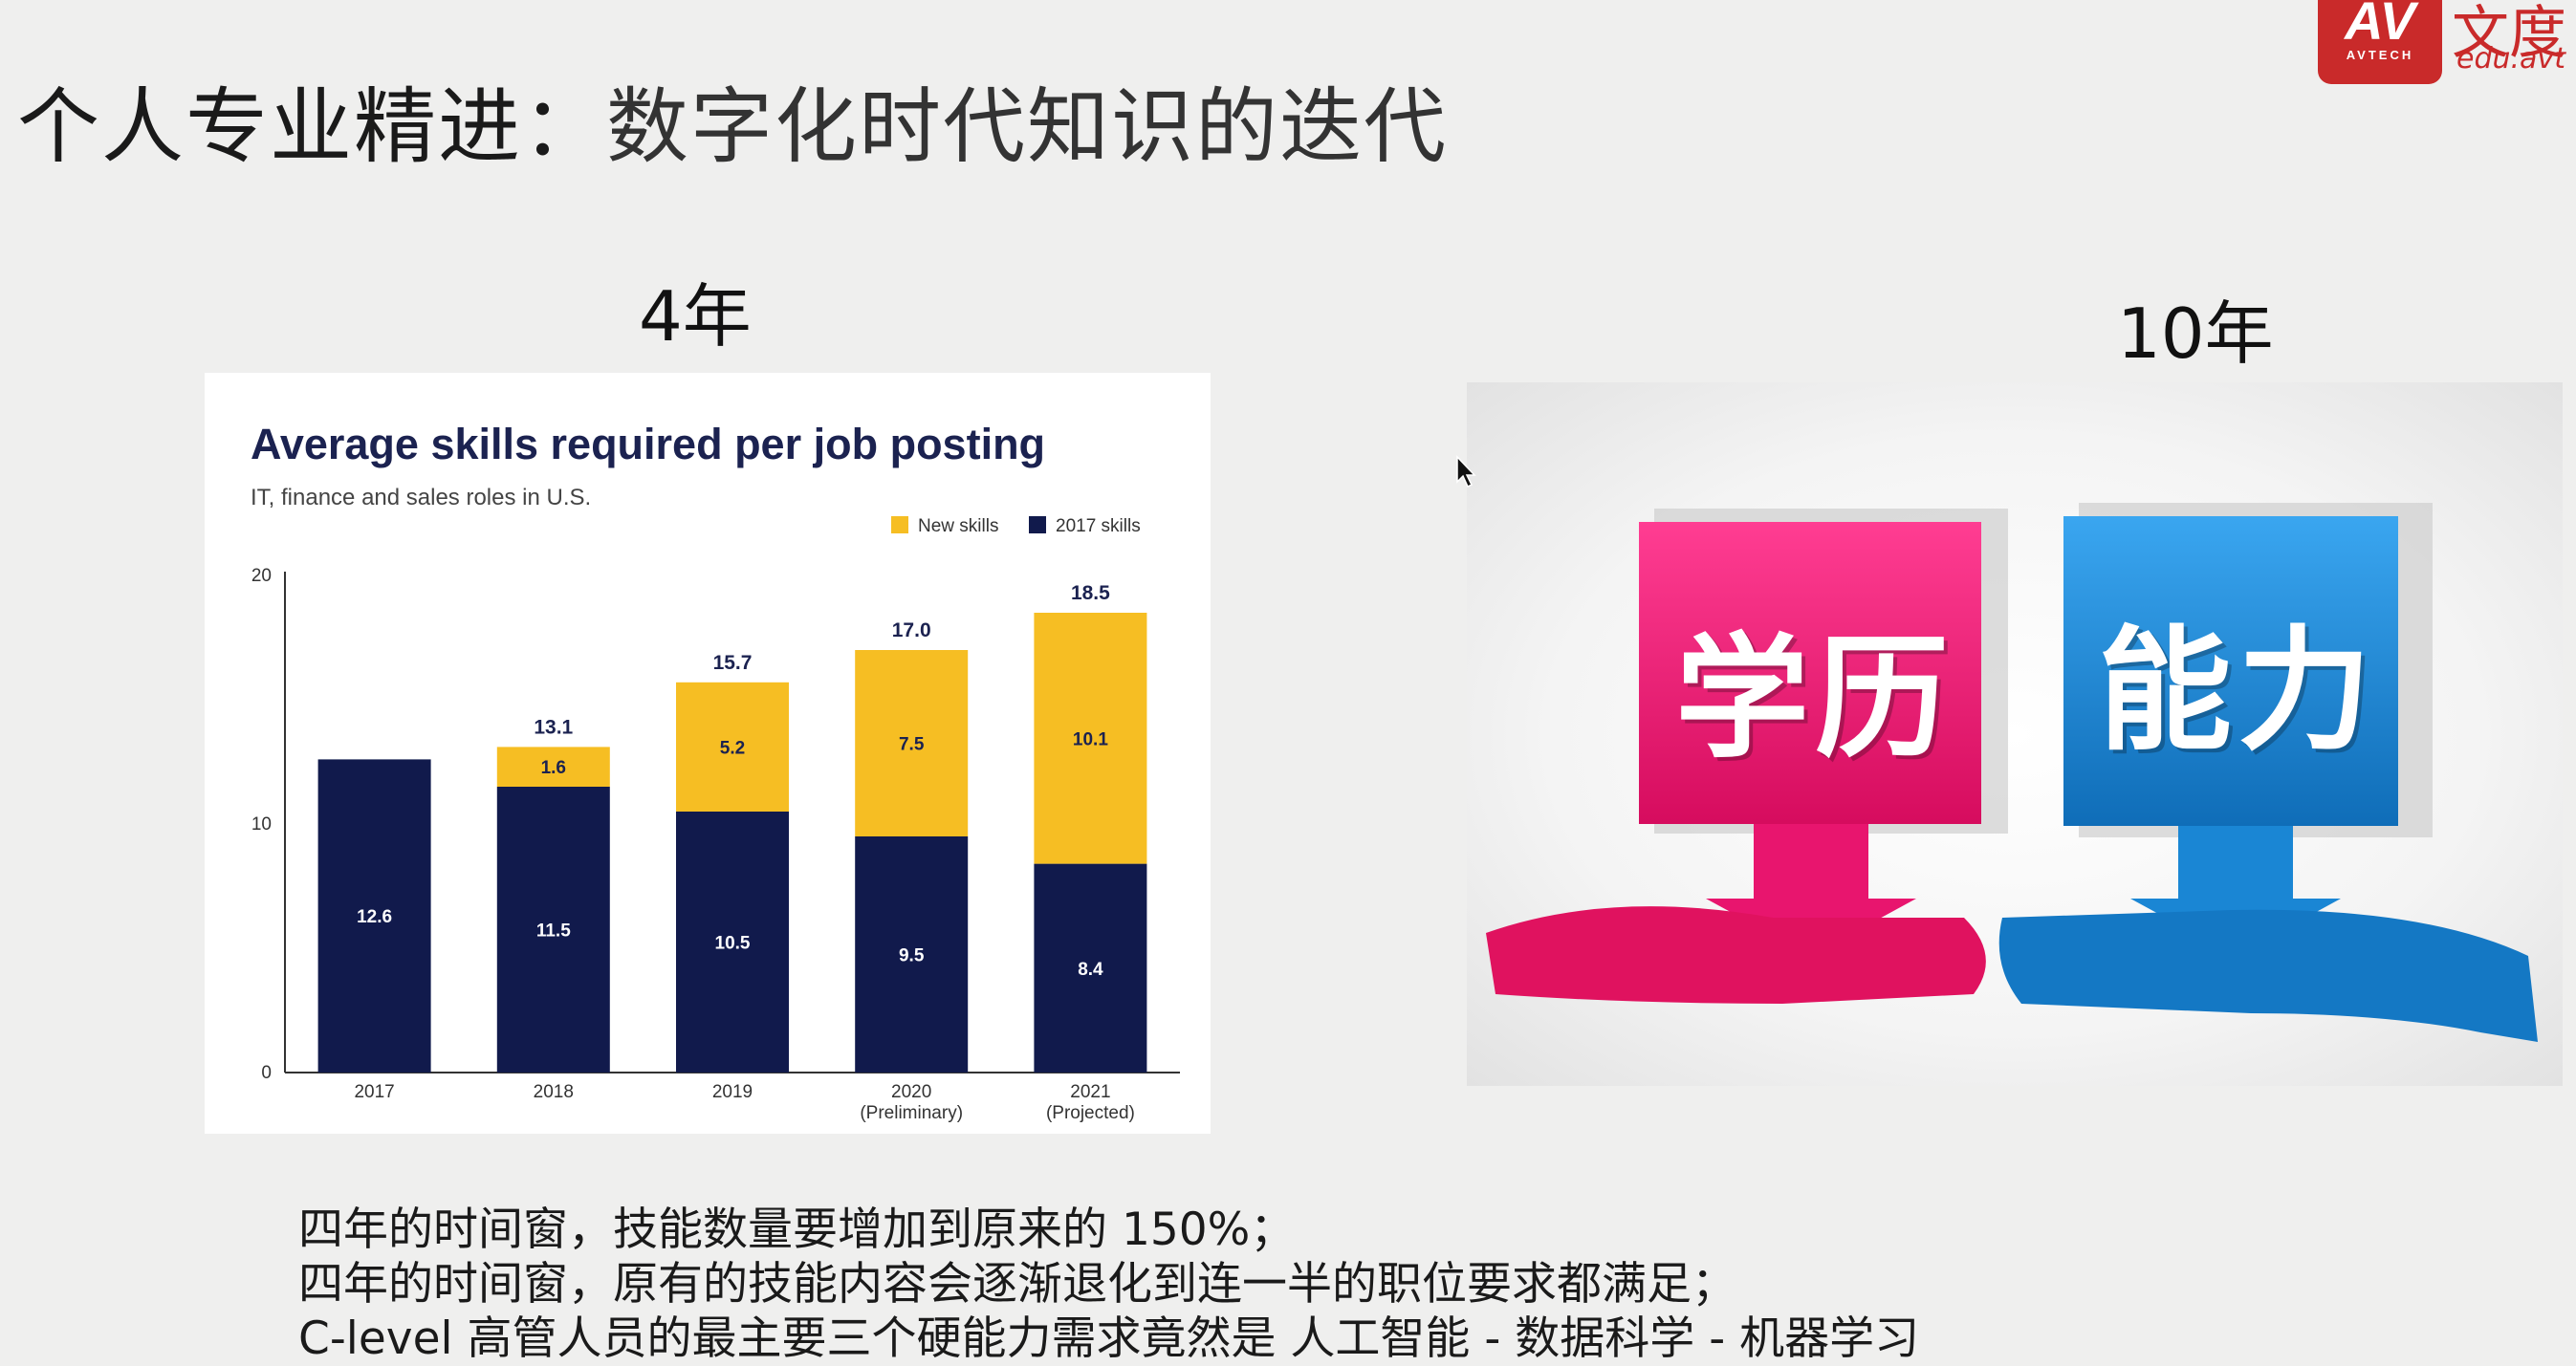 This screenshot has height=1366, width=2576. I want to click on logo-mark: AV, so click(2380, 25).